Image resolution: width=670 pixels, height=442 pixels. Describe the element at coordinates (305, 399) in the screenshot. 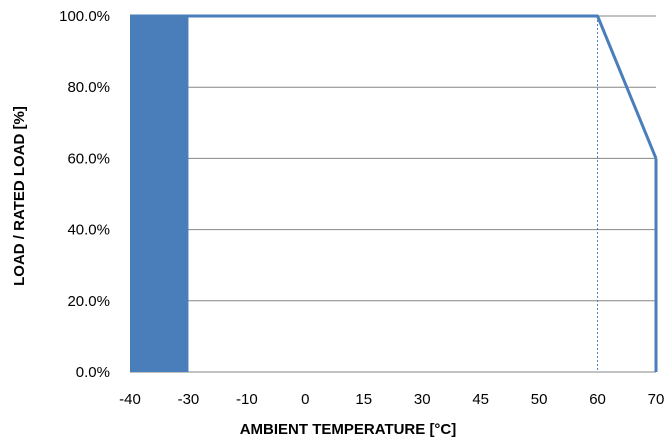

I see `x-tick-label: 0` at that location.